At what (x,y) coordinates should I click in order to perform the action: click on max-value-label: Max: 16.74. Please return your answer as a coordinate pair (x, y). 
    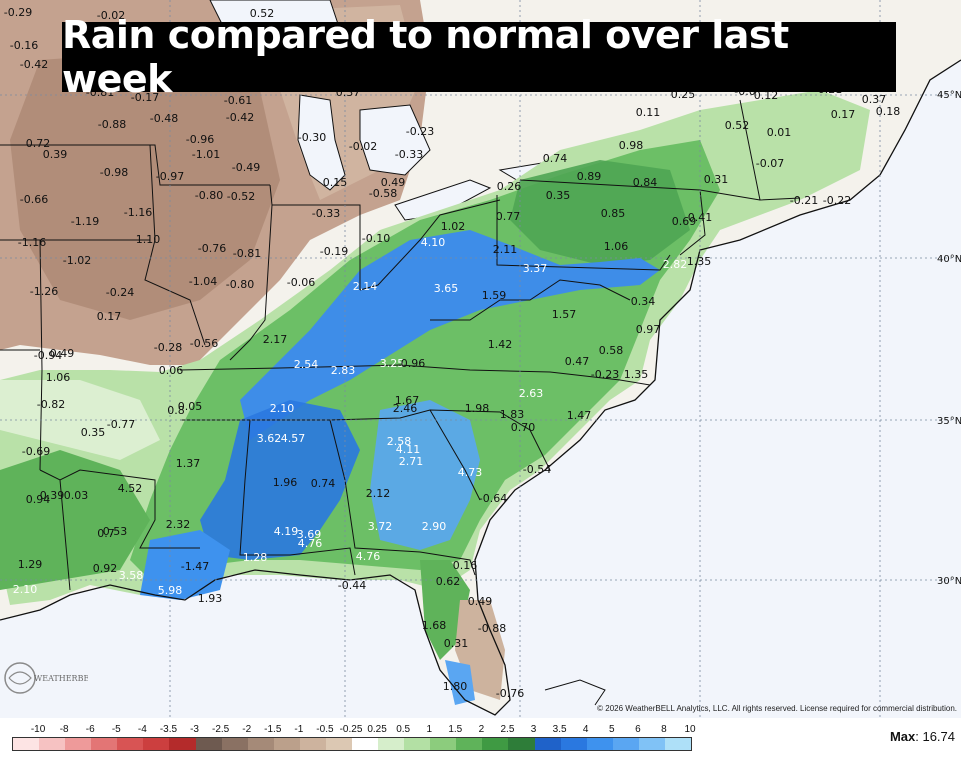
    Looking at the image, I should click on (922, 736).